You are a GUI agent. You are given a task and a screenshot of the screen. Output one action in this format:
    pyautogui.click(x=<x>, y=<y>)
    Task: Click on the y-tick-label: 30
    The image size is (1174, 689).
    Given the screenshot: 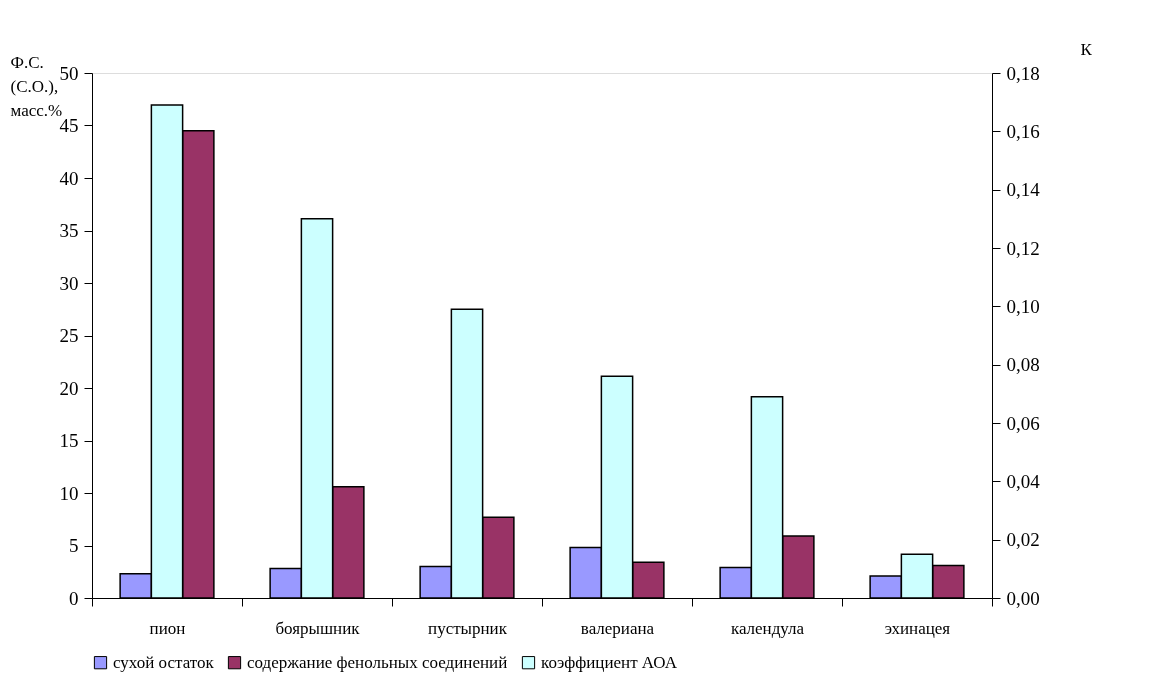 What is the action you would take?
    pyautogui.click(x=69, y=283)
    